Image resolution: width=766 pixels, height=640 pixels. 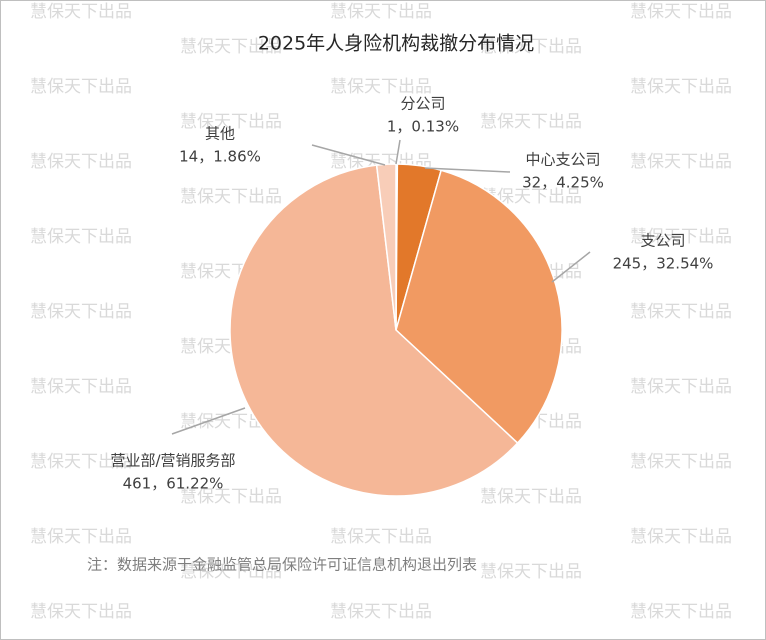 What do you see at coordinates (422, 104) in the screenshot?
I see `slice-label: 分公司` at bounding box center [422, 104].